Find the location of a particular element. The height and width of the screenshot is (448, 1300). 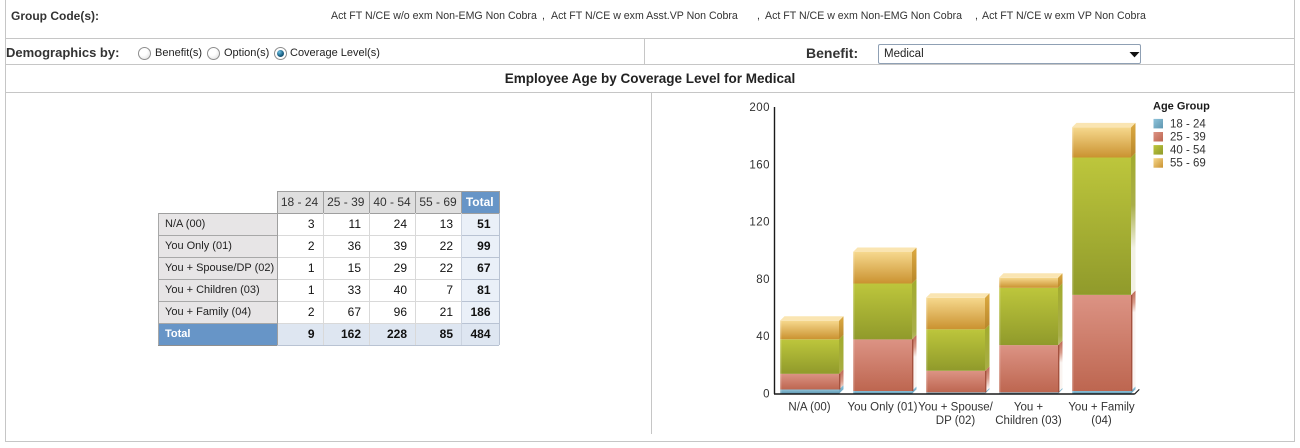

svg-text: You + Family is located at coordinates (1101, 408).